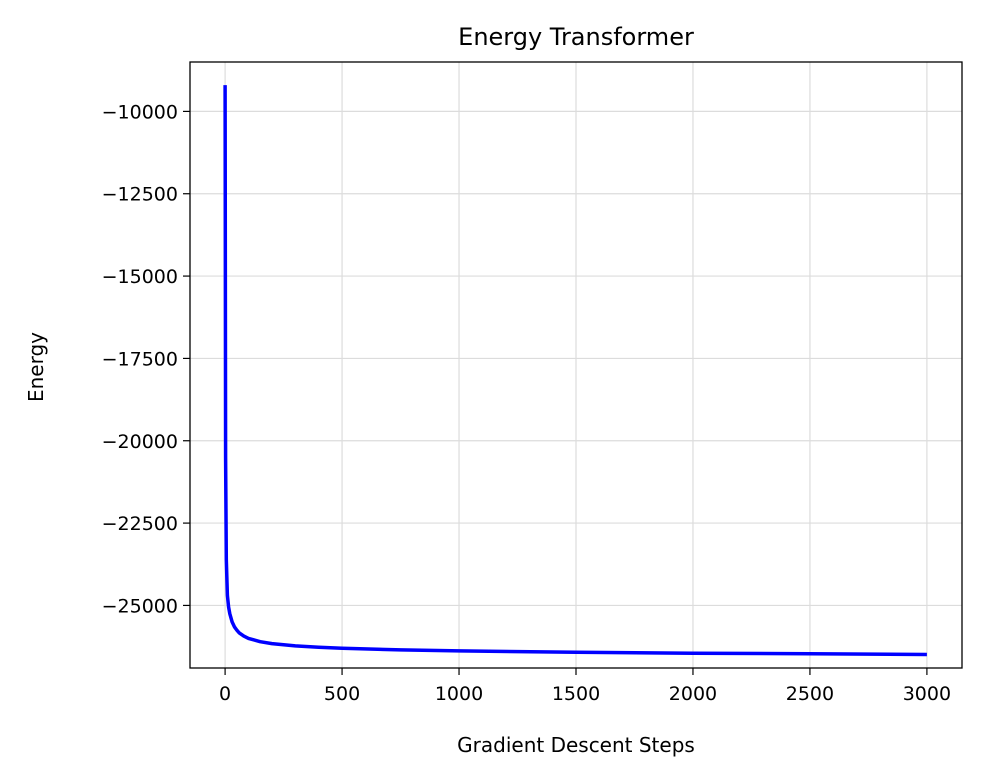 The image size is (981, 777). What do you see at coordinates (459, 694) in the screenshot?
I see `x-tick-label: 1000` at bounding box center [459, 694].